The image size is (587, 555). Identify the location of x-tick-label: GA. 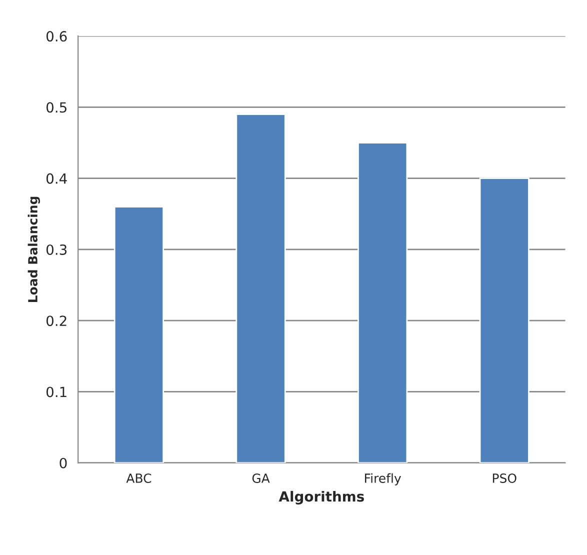
(261, 478).